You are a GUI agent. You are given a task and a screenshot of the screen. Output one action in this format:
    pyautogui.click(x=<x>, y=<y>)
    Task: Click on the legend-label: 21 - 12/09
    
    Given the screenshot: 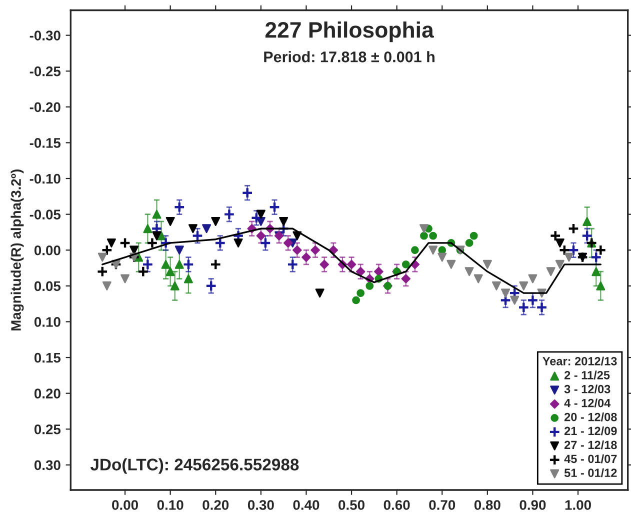 What is the action you would take?
    pyautogui.click(x=590, y=431)
    